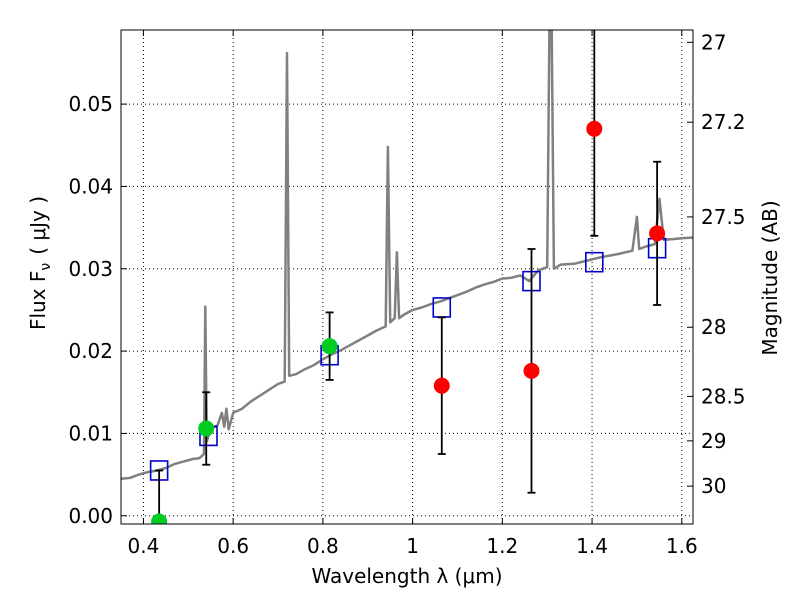 The width and height of the screenshot is (800, 600). I want to click on x-tick-label: 1.6, so click(682, 546).